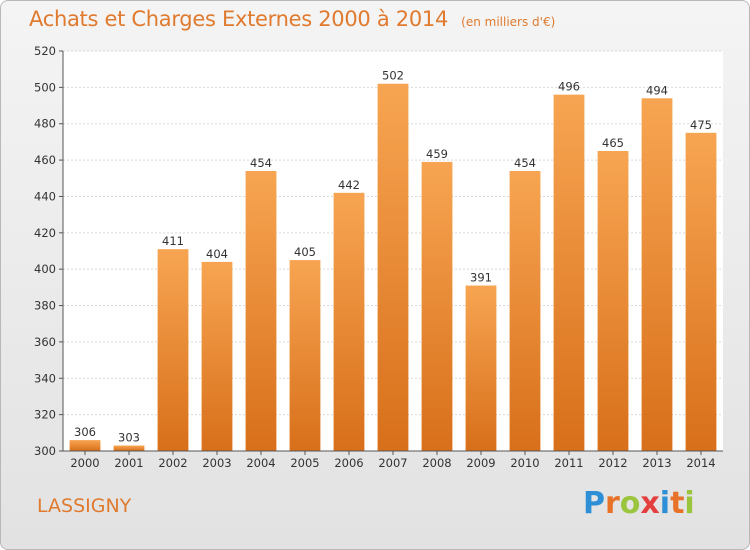 This screenshot has width=750, height=550. I want to click on data-label-2012: 465, so click(613, 143).